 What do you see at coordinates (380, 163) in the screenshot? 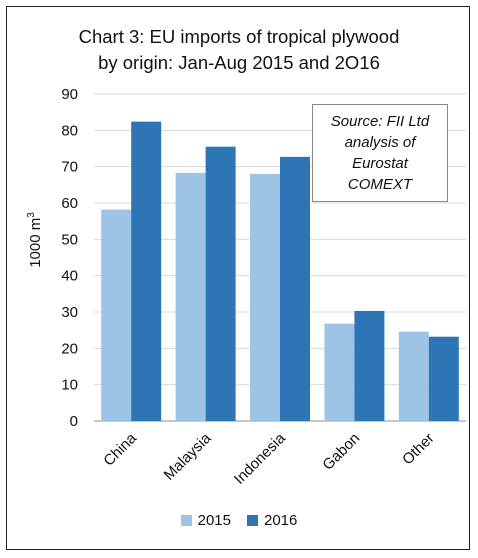
I see `source-line-3: Eurostat` at bounding box center [380, 163].